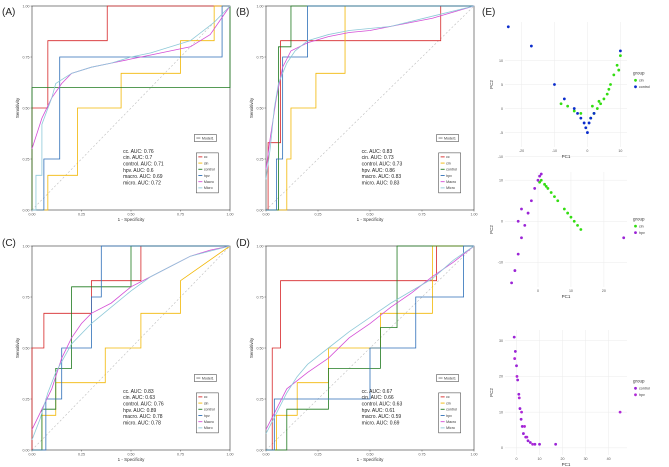 Image resolution: width=669 pixels, height=467 pixels. What do you see at coordinates (586, 459) in the screenshot?
I see `x-tick-label: 30` at bounding box center [586, 459].